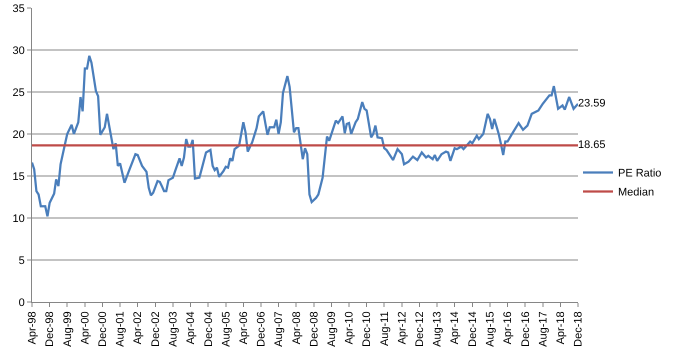 Image resolution: width=675 pixels, height=350 pixels. What do you see at coordinates (173, 329) in the screenshot?
I see `x-tick-label: Aug-03` at bounding box center [173, 329].